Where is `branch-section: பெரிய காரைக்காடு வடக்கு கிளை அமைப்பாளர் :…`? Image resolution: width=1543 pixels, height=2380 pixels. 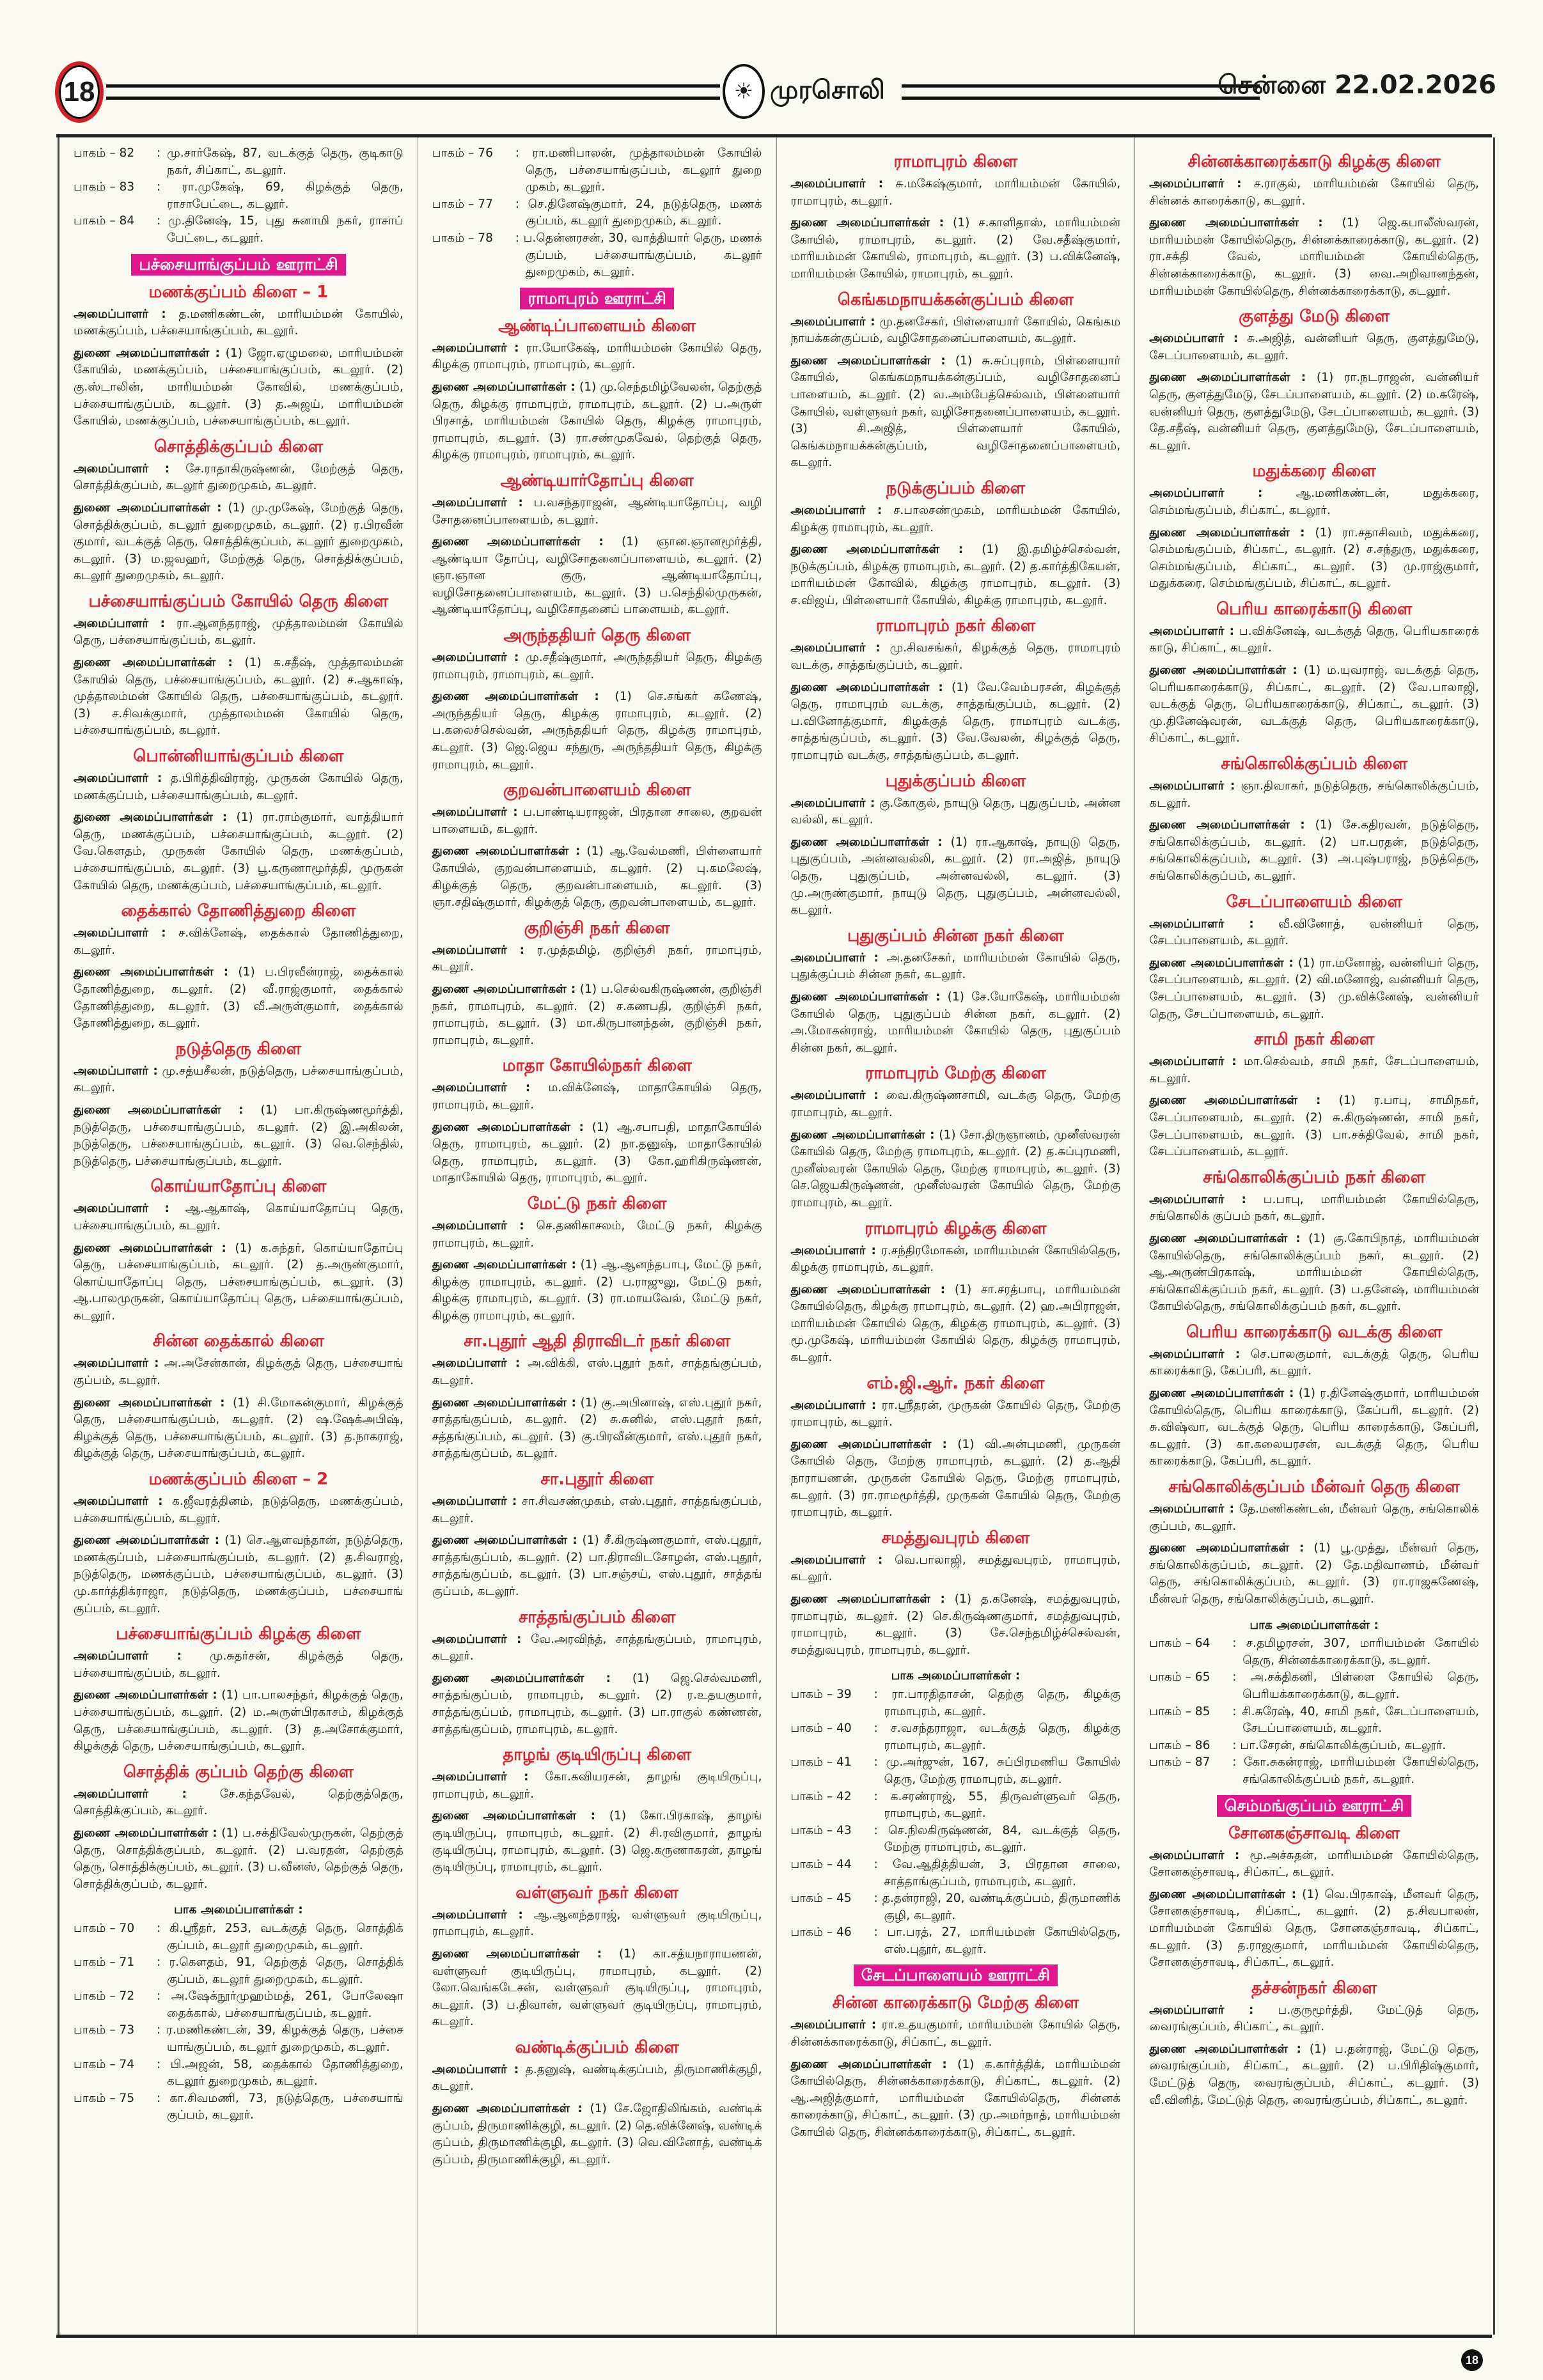 branch-section: பெரிய காரைக்காடு வடக்கு கிளை அமைப்பாளர் :… is located at coordinates (1314, 1395).